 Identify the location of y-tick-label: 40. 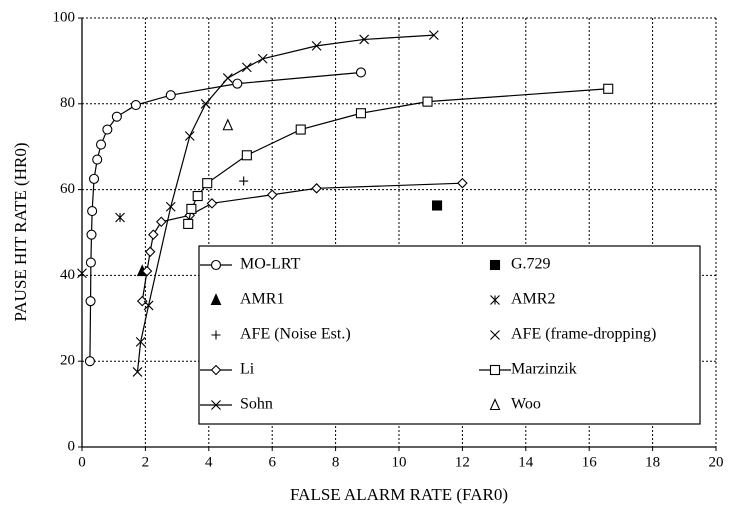
(67, 275).